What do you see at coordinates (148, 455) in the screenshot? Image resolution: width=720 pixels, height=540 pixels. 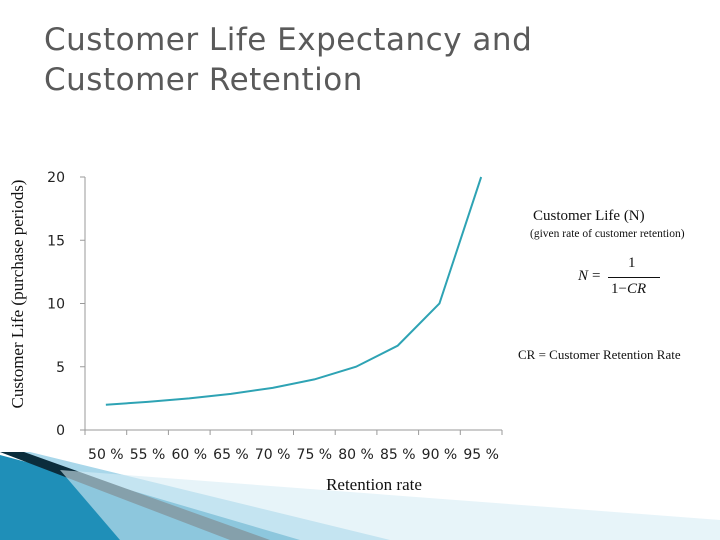 I see `x-tick-label: 55 %` at bounding box center [148, 455].